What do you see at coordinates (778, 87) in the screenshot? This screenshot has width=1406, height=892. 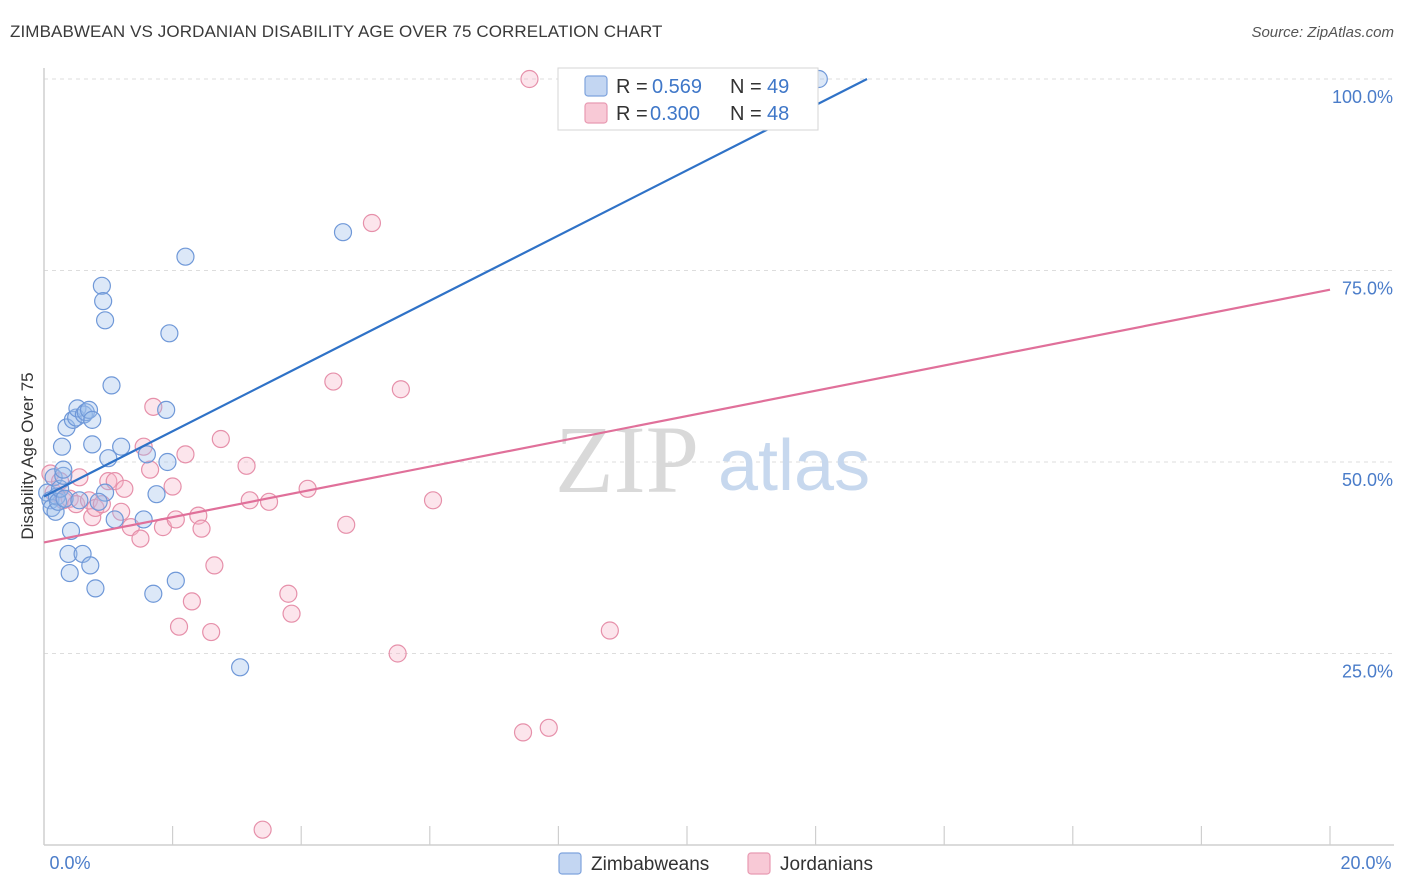 I see `legend-n-value-1: 49` at bounding box center [778, 87].